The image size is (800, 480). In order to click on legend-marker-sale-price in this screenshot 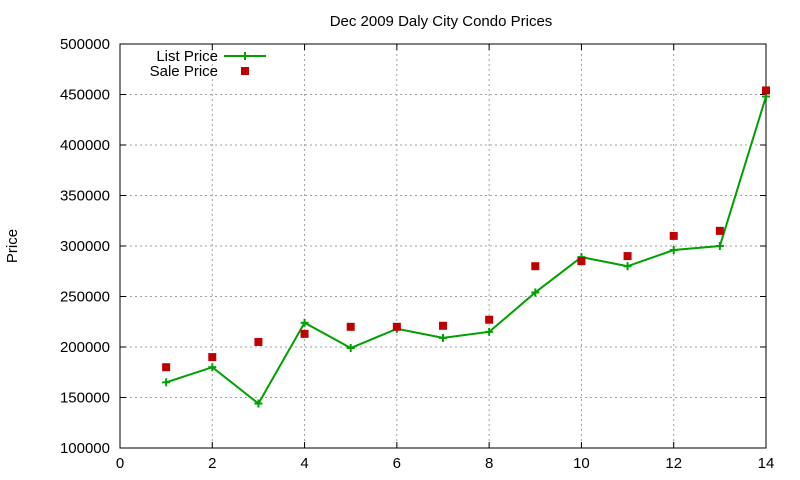, I will do `click(245, 71)`.